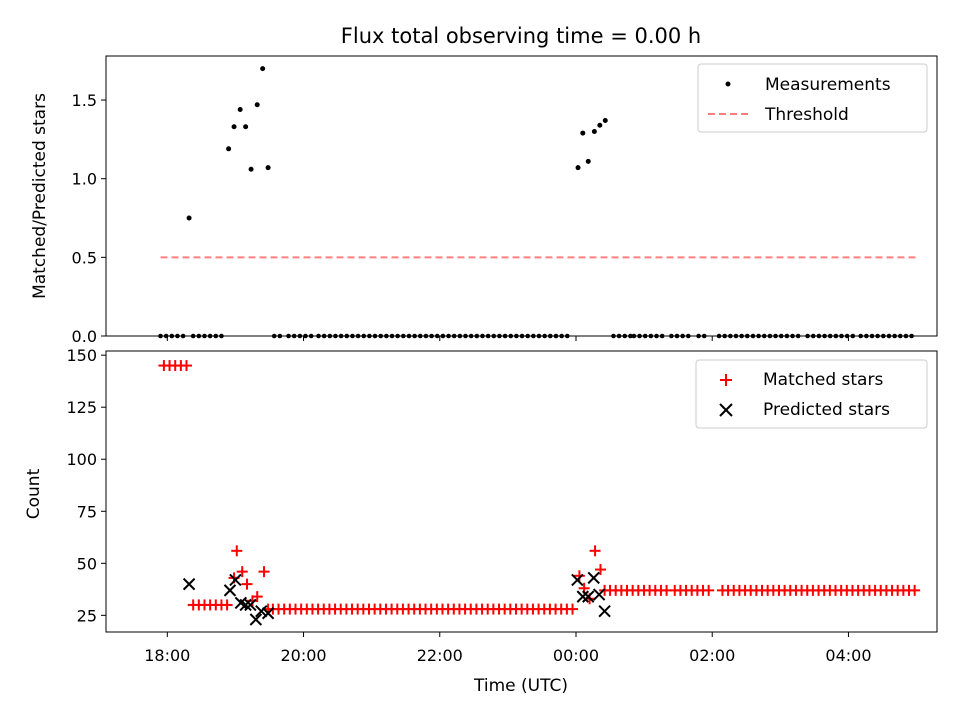 The image size is (960, 725). Describe the element at coordinates (34, 493) in the screenshot. I see `bottom-y-axis-label: Count` at that location.